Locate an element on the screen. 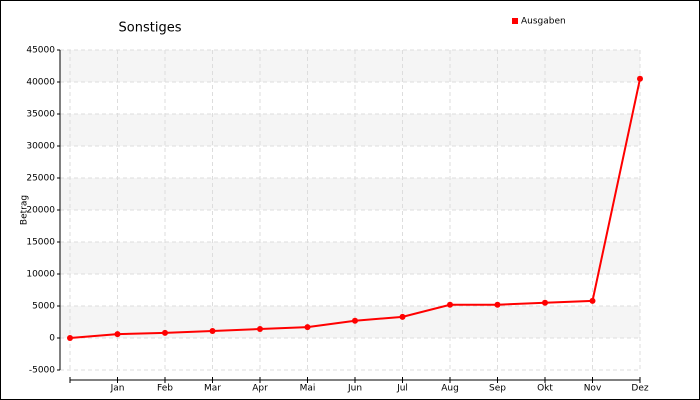  y-tick-label: 40000 is located at coordinates (40, 83).